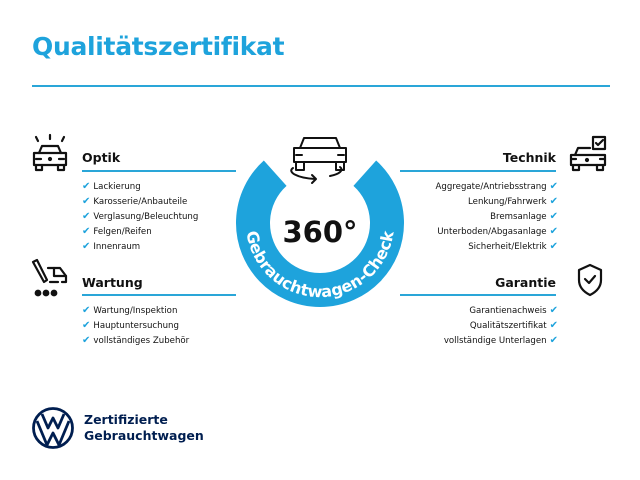  What do you see at coordinates (141, 341) in the screenshot?
I see `item-label: vollständiges Zubehör` at bounding box center [141, 341].